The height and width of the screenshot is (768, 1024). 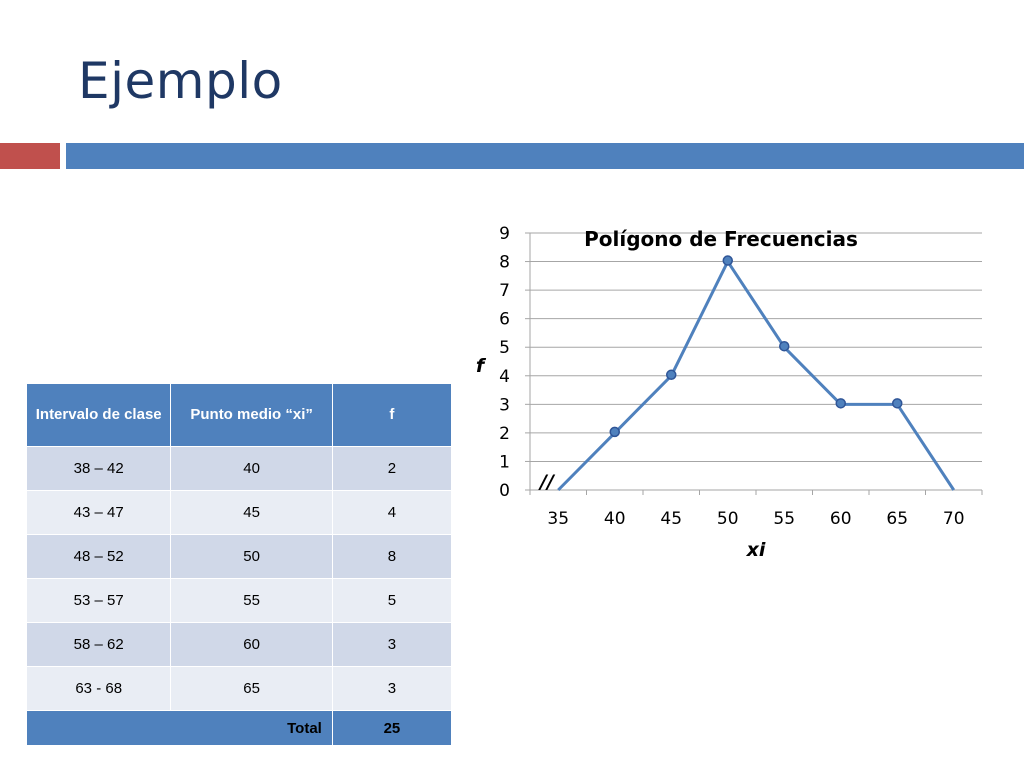 I want to click on cell-f: 2, so click(x=392, y=468).